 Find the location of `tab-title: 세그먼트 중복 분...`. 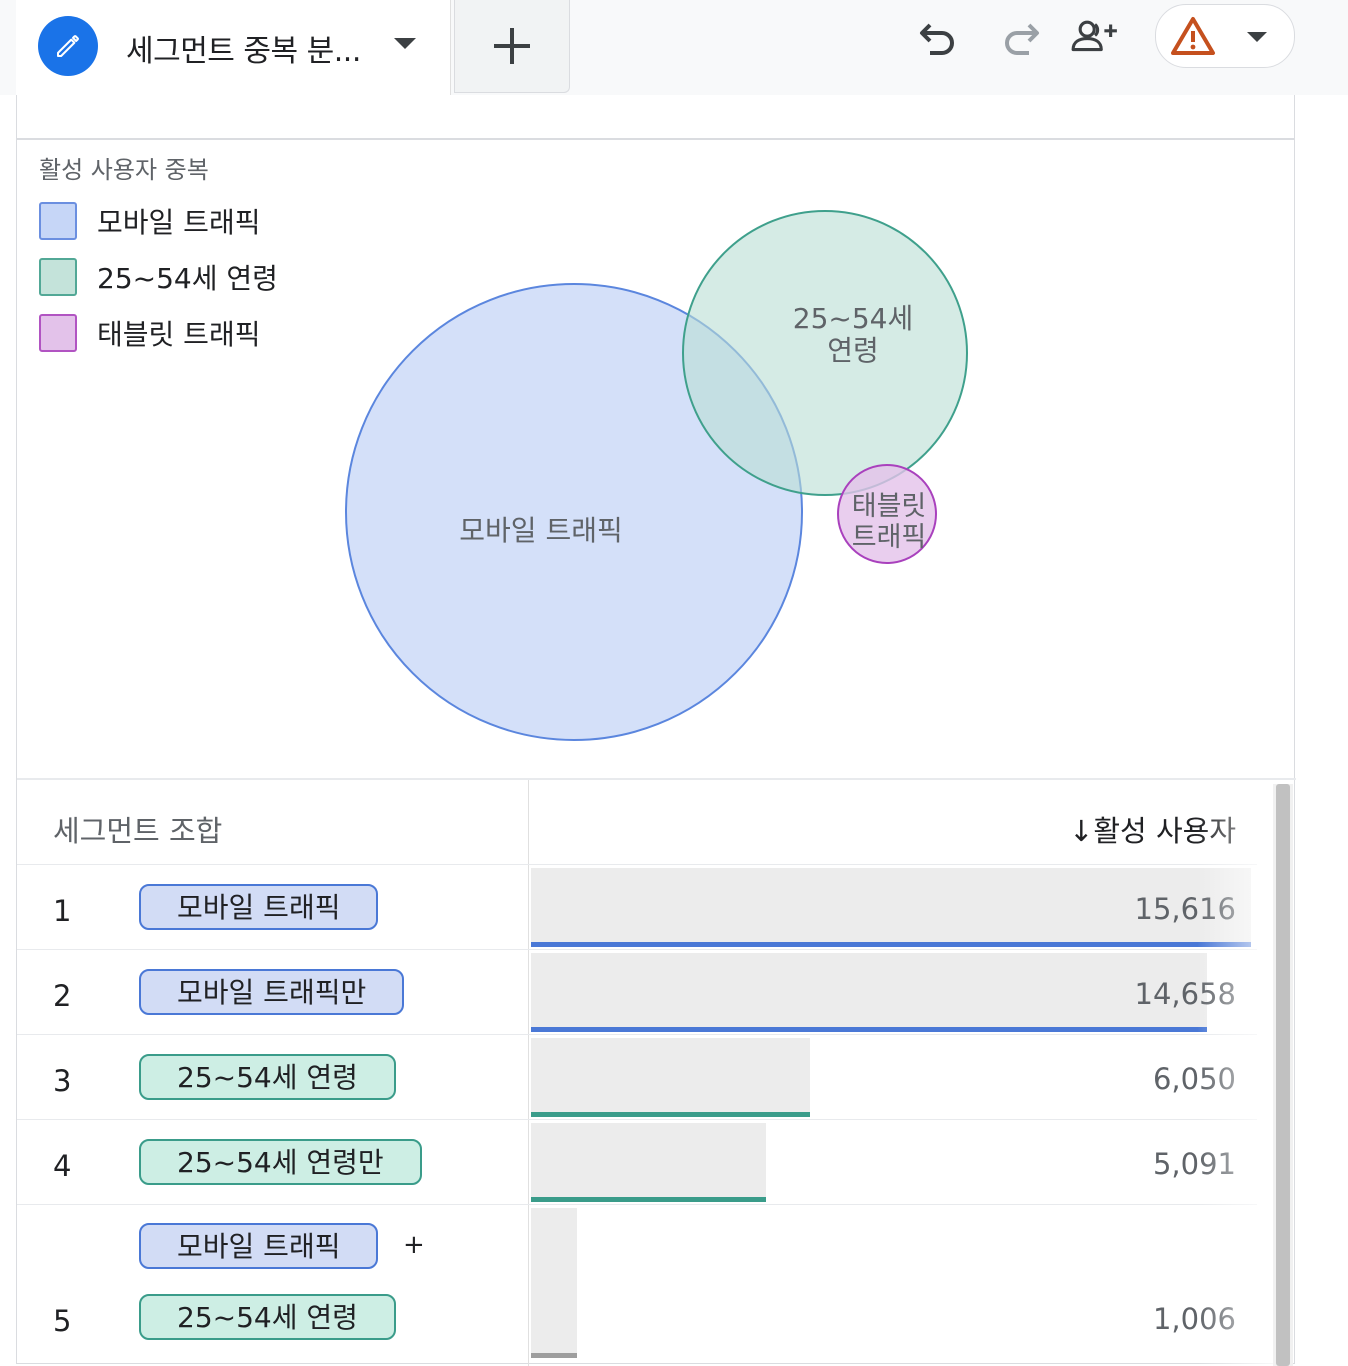

tab-title: 세그먼트 중복 분... is located at coordinates (243, 51).